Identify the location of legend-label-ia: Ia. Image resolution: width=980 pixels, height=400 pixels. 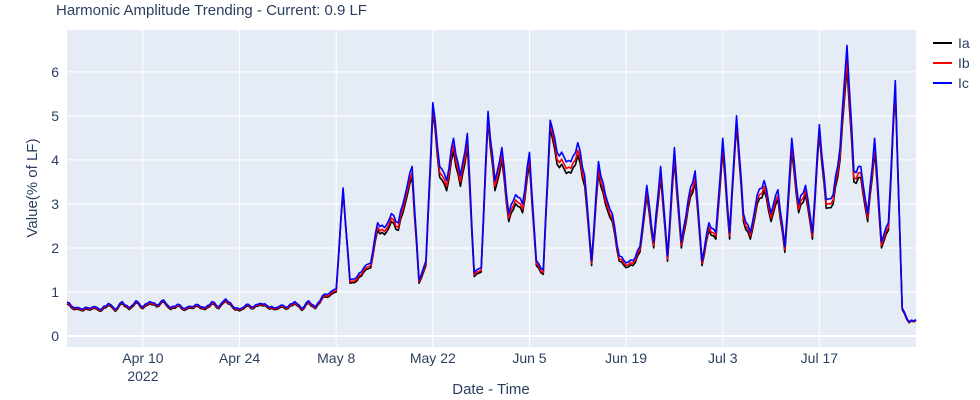
(964, 43).